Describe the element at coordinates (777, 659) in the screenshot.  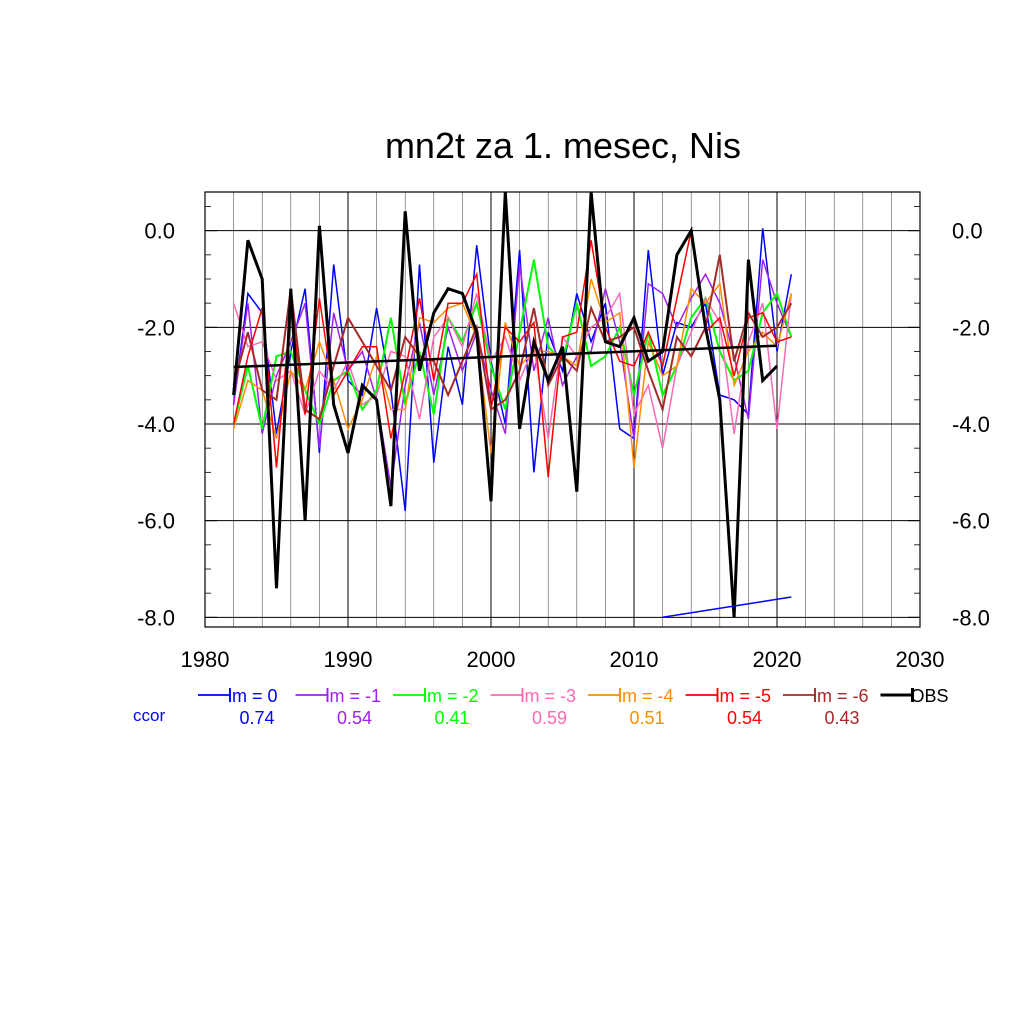
I see `x-tick-label: 2020` at that location.